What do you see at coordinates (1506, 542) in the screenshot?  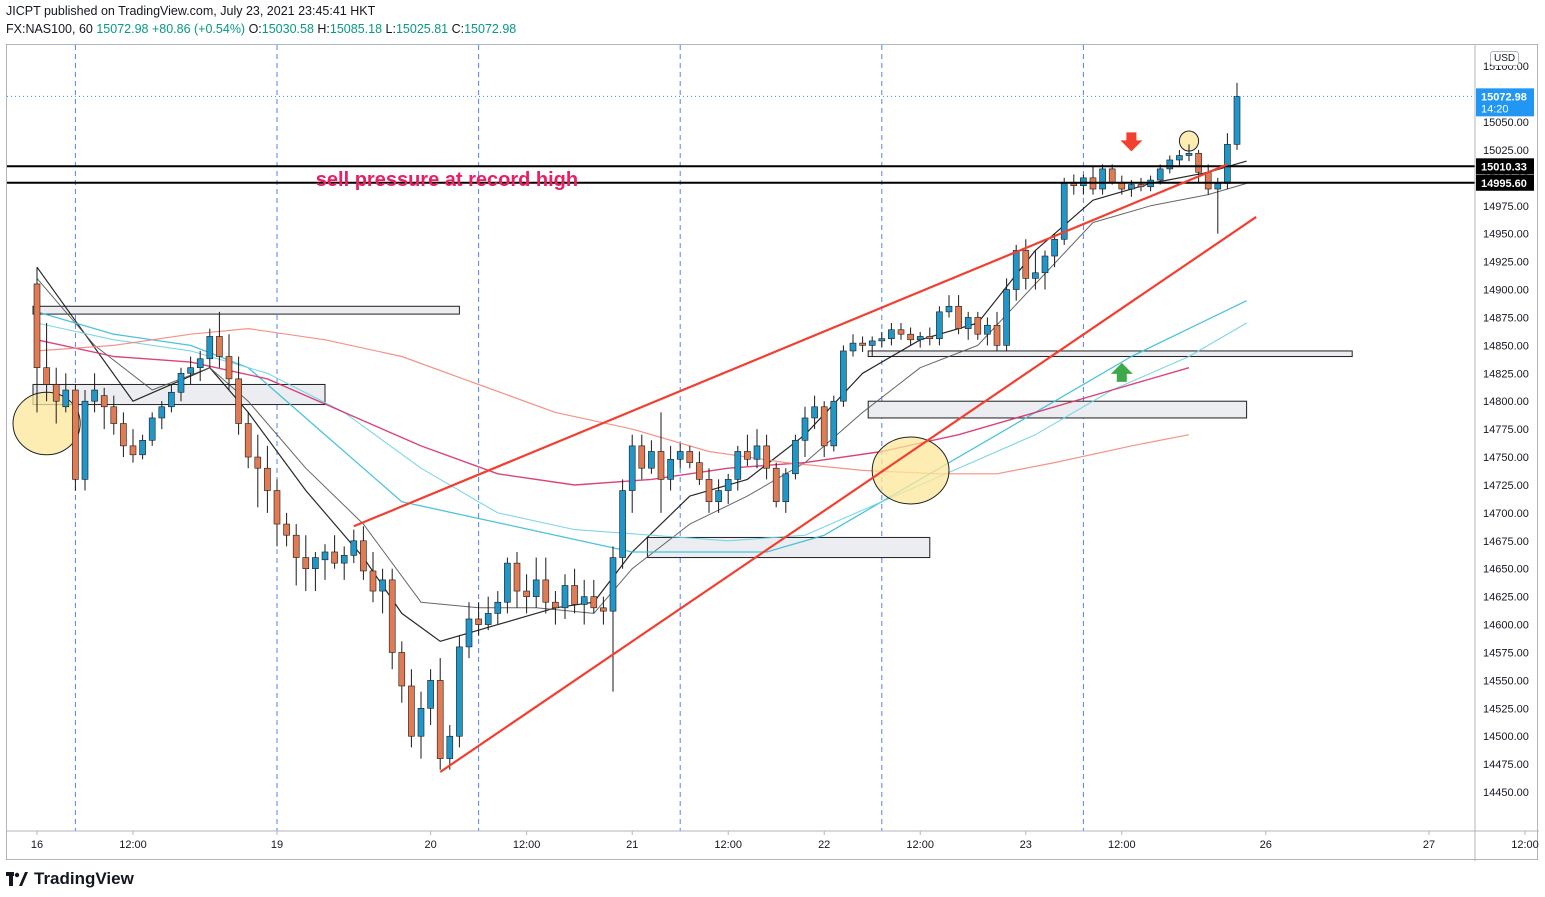 I see `y-tick-label: 14675.00` at bounding box center [1506, 542].